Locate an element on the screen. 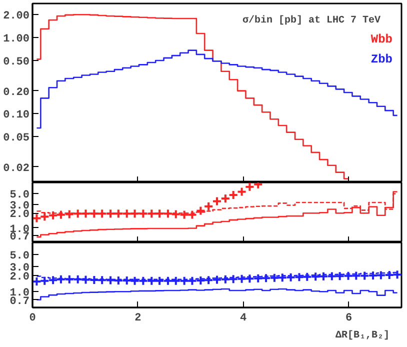 This screenshot has width=407, height=347. y-tick-label: 1.00 is located at coordinates (16, 40).